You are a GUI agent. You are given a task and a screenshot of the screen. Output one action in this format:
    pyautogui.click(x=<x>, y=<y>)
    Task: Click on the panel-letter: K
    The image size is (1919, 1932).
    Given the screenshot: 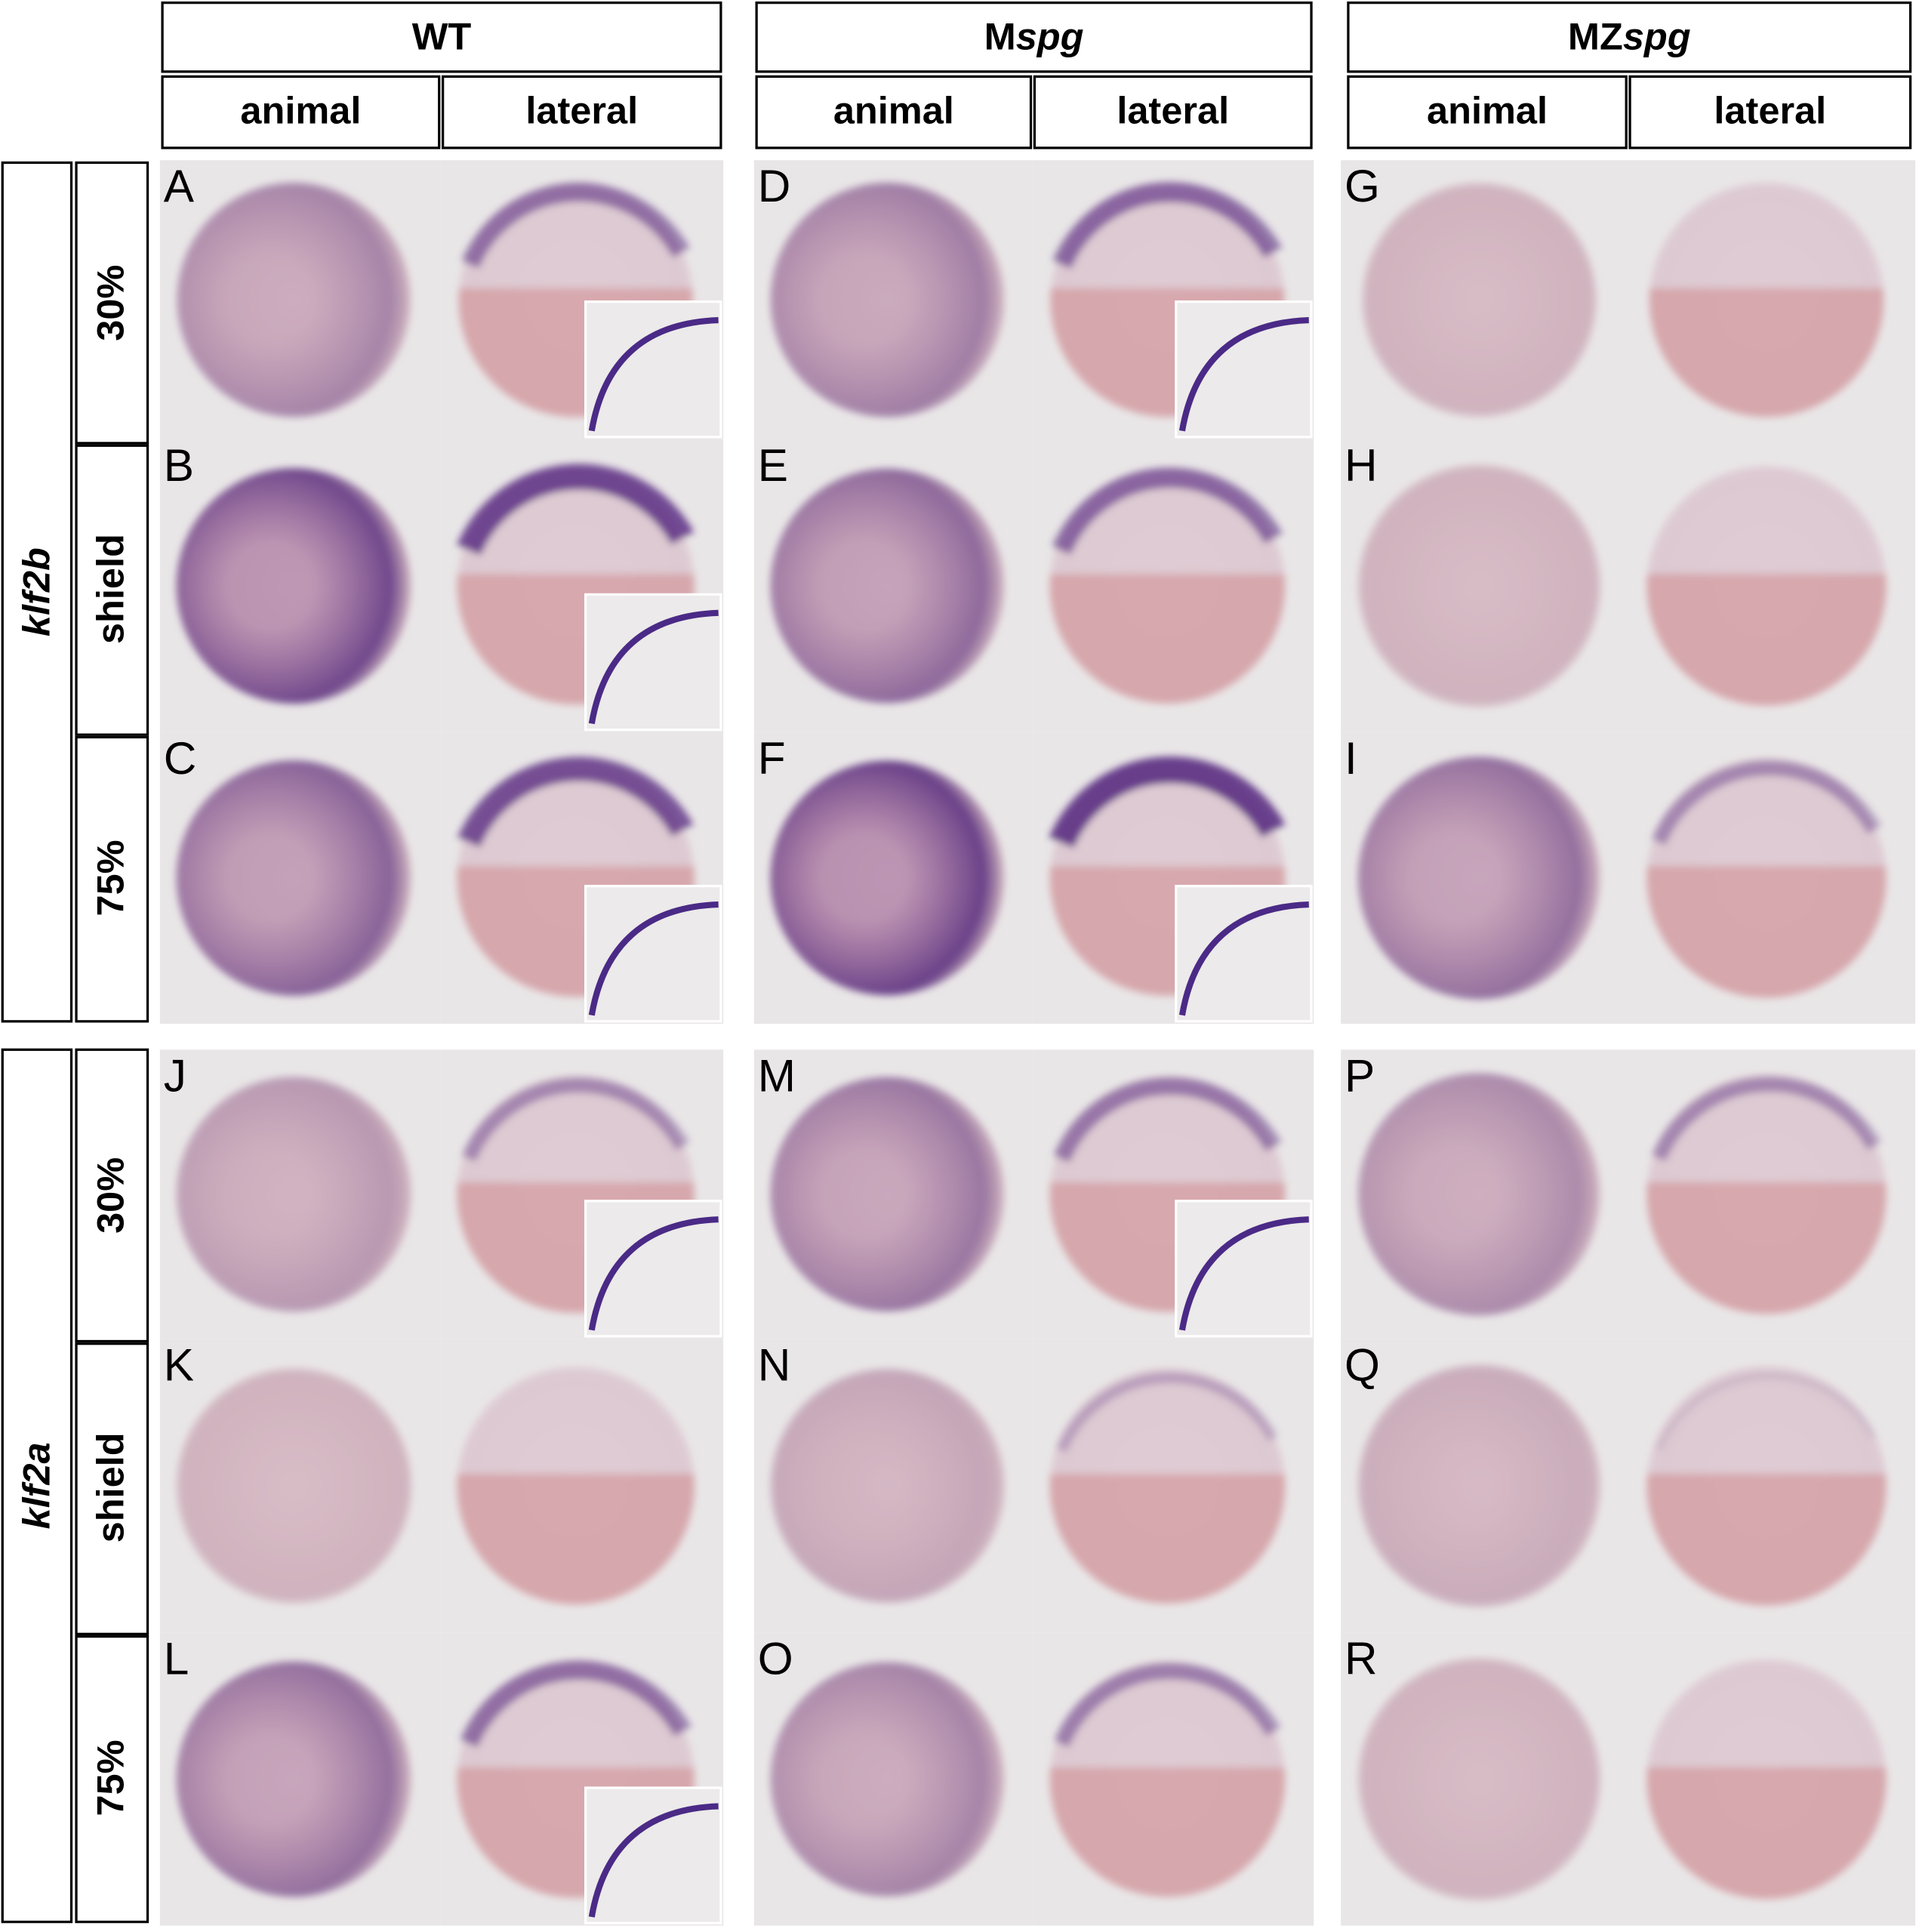 What is the action you would take?
    pyautogui.click(x=179, y=1364)
    